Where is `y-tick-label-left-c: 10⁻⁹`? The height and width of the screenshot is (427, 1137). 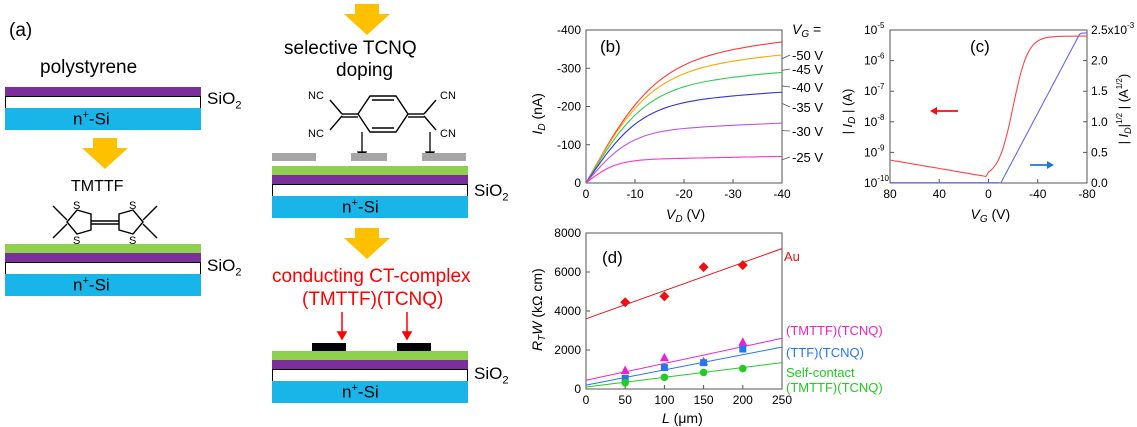
y-tick-label-left-c: 10⁻⁹ is located at coordinates (874, 151).